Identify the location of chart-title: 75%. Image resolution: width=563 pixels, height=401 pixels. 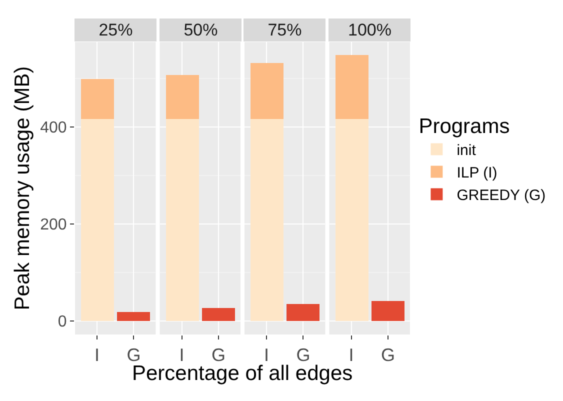
(285, 30).